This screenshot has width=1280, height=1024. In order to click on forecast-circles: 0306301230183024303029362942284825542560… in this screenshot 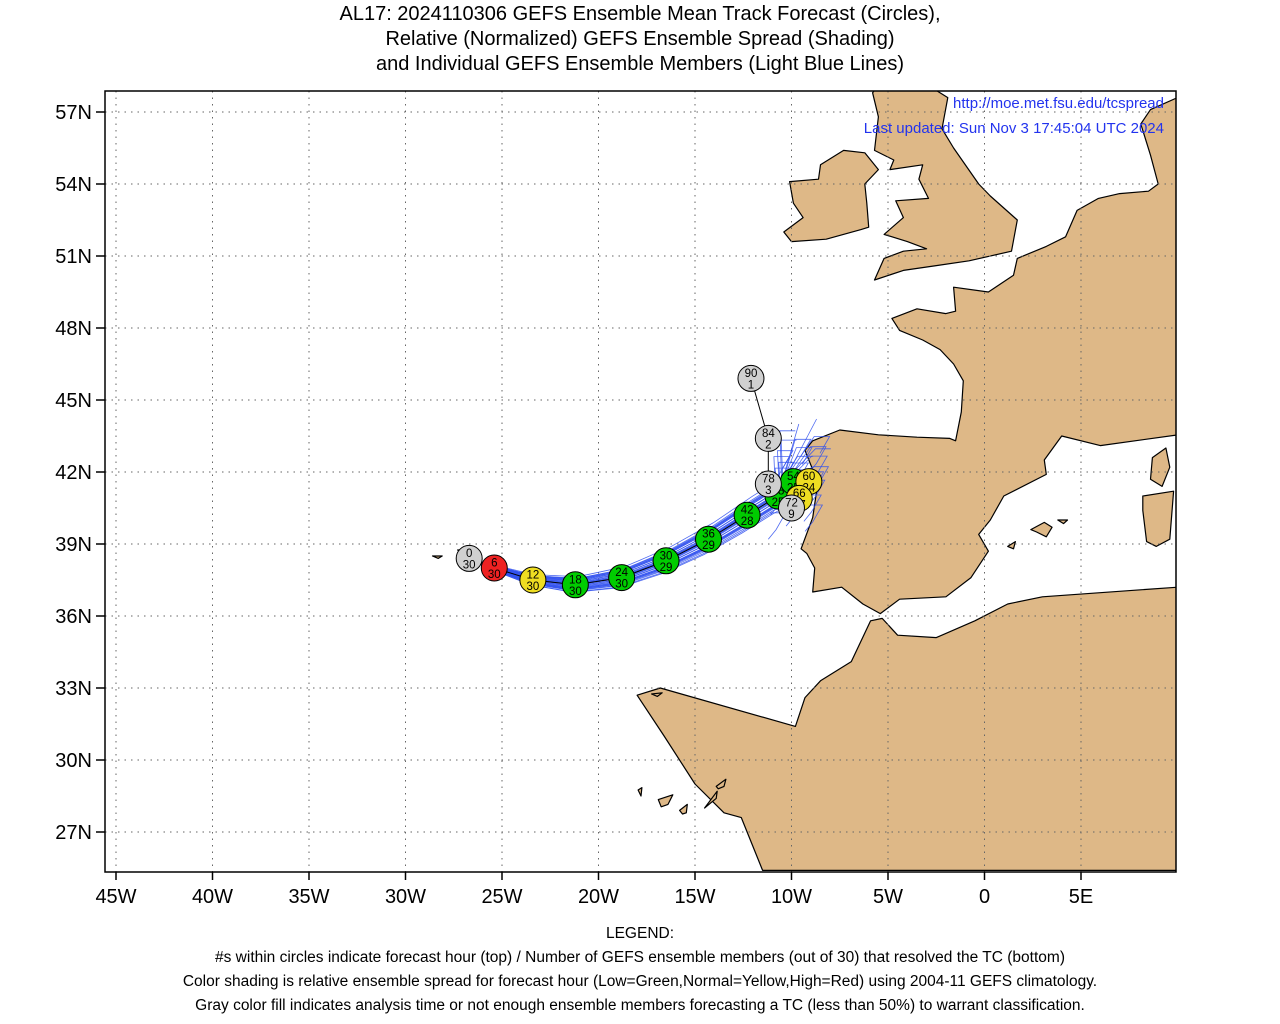, I will do `click(639, 481)`.